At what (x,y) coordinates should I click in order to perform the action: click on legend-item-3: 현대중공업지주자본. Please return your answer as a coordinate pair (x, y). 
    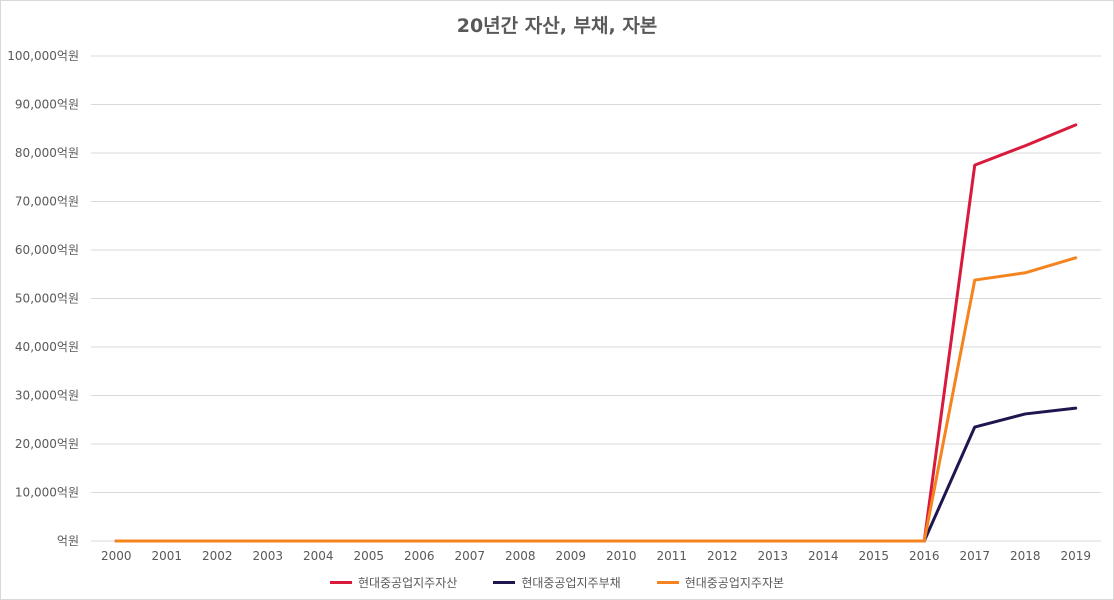
    Looking at the image, I should click on (720, 582).